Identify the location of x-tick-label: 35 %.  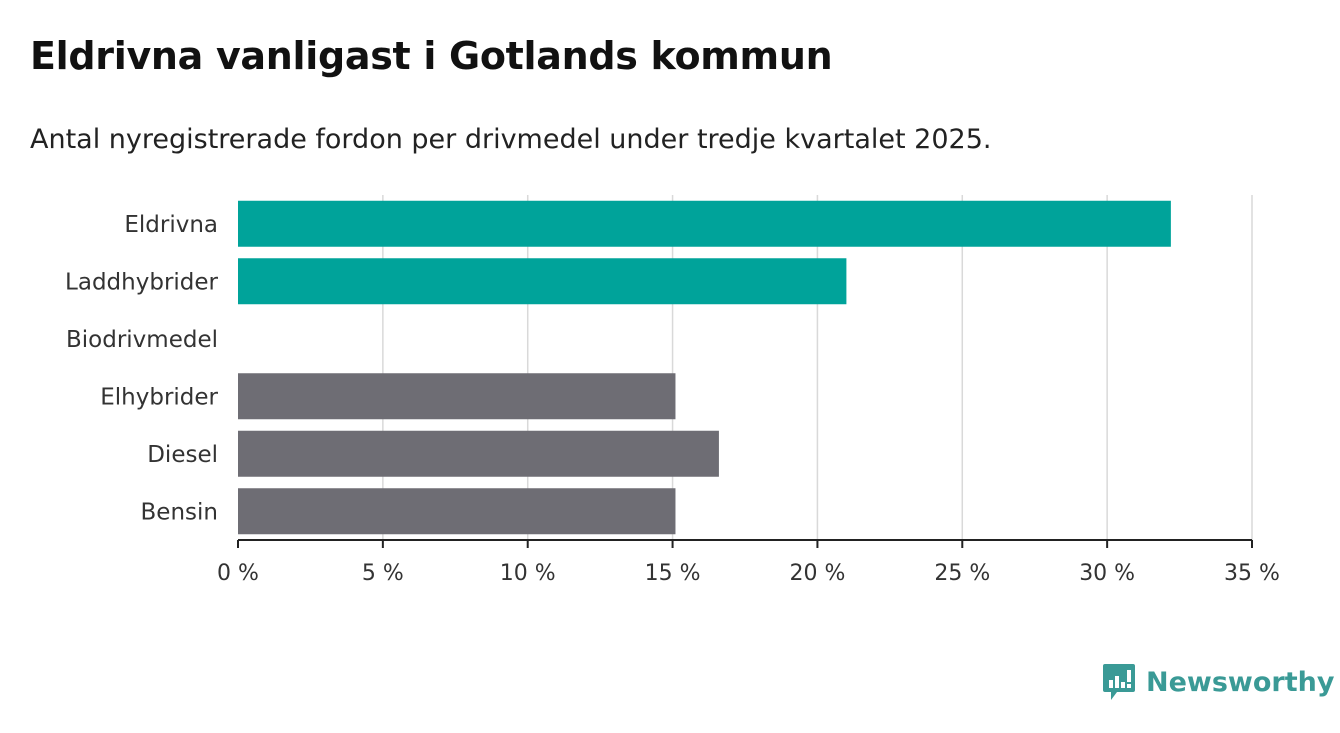
(1252, 573).